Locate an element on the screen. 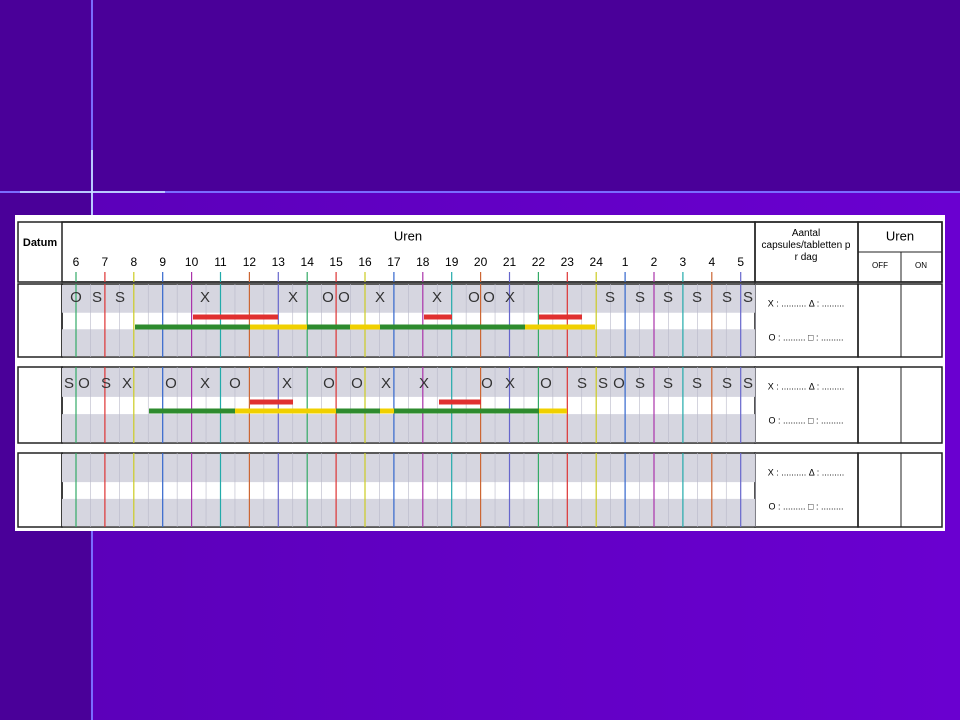 This screenshot has height=720, width=960. hour-label: 1 is located at coordinates (625, 262).